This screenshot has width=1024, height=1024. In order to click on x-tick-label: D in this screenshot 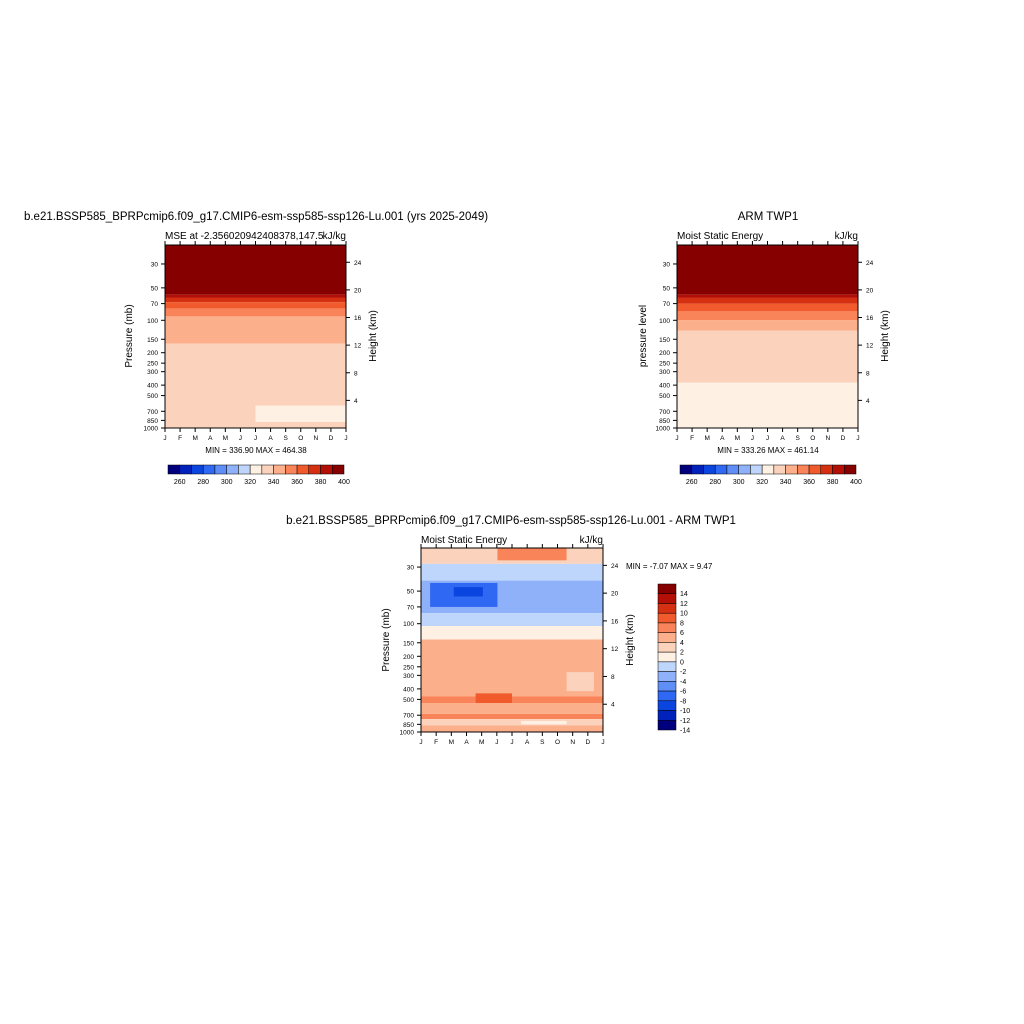, I will do `click(843, 438)`.